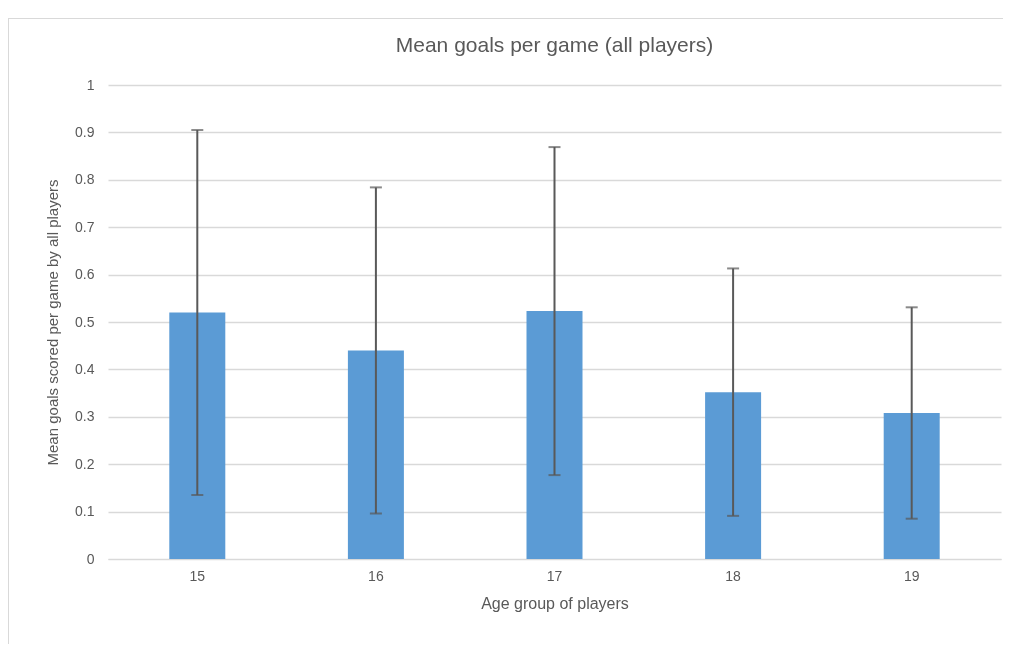 The width and height of the screenshot is (1009, 645). Describe the element at coordinates (85, 131) in the screenshot. I see `y-tick-label: 0.9` at that location.